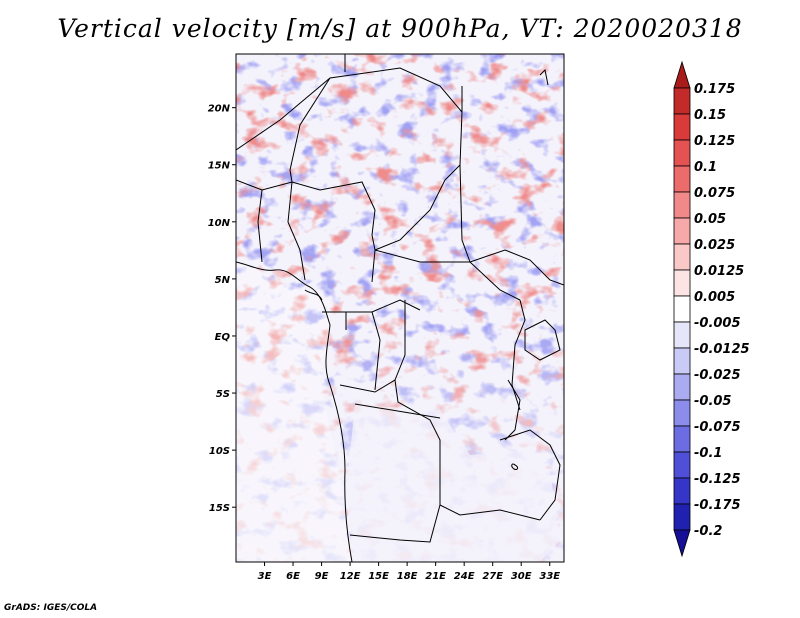 This screenshot has height=618, width=800. I want to click on colorbar-label: 0.125, so click(714, 141).